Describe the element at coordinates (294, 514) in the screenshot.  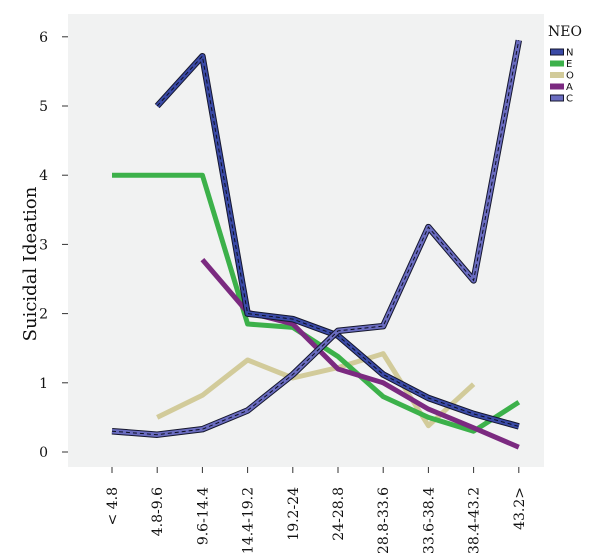
I see `x-tick-label: 19.2-24` at that location.